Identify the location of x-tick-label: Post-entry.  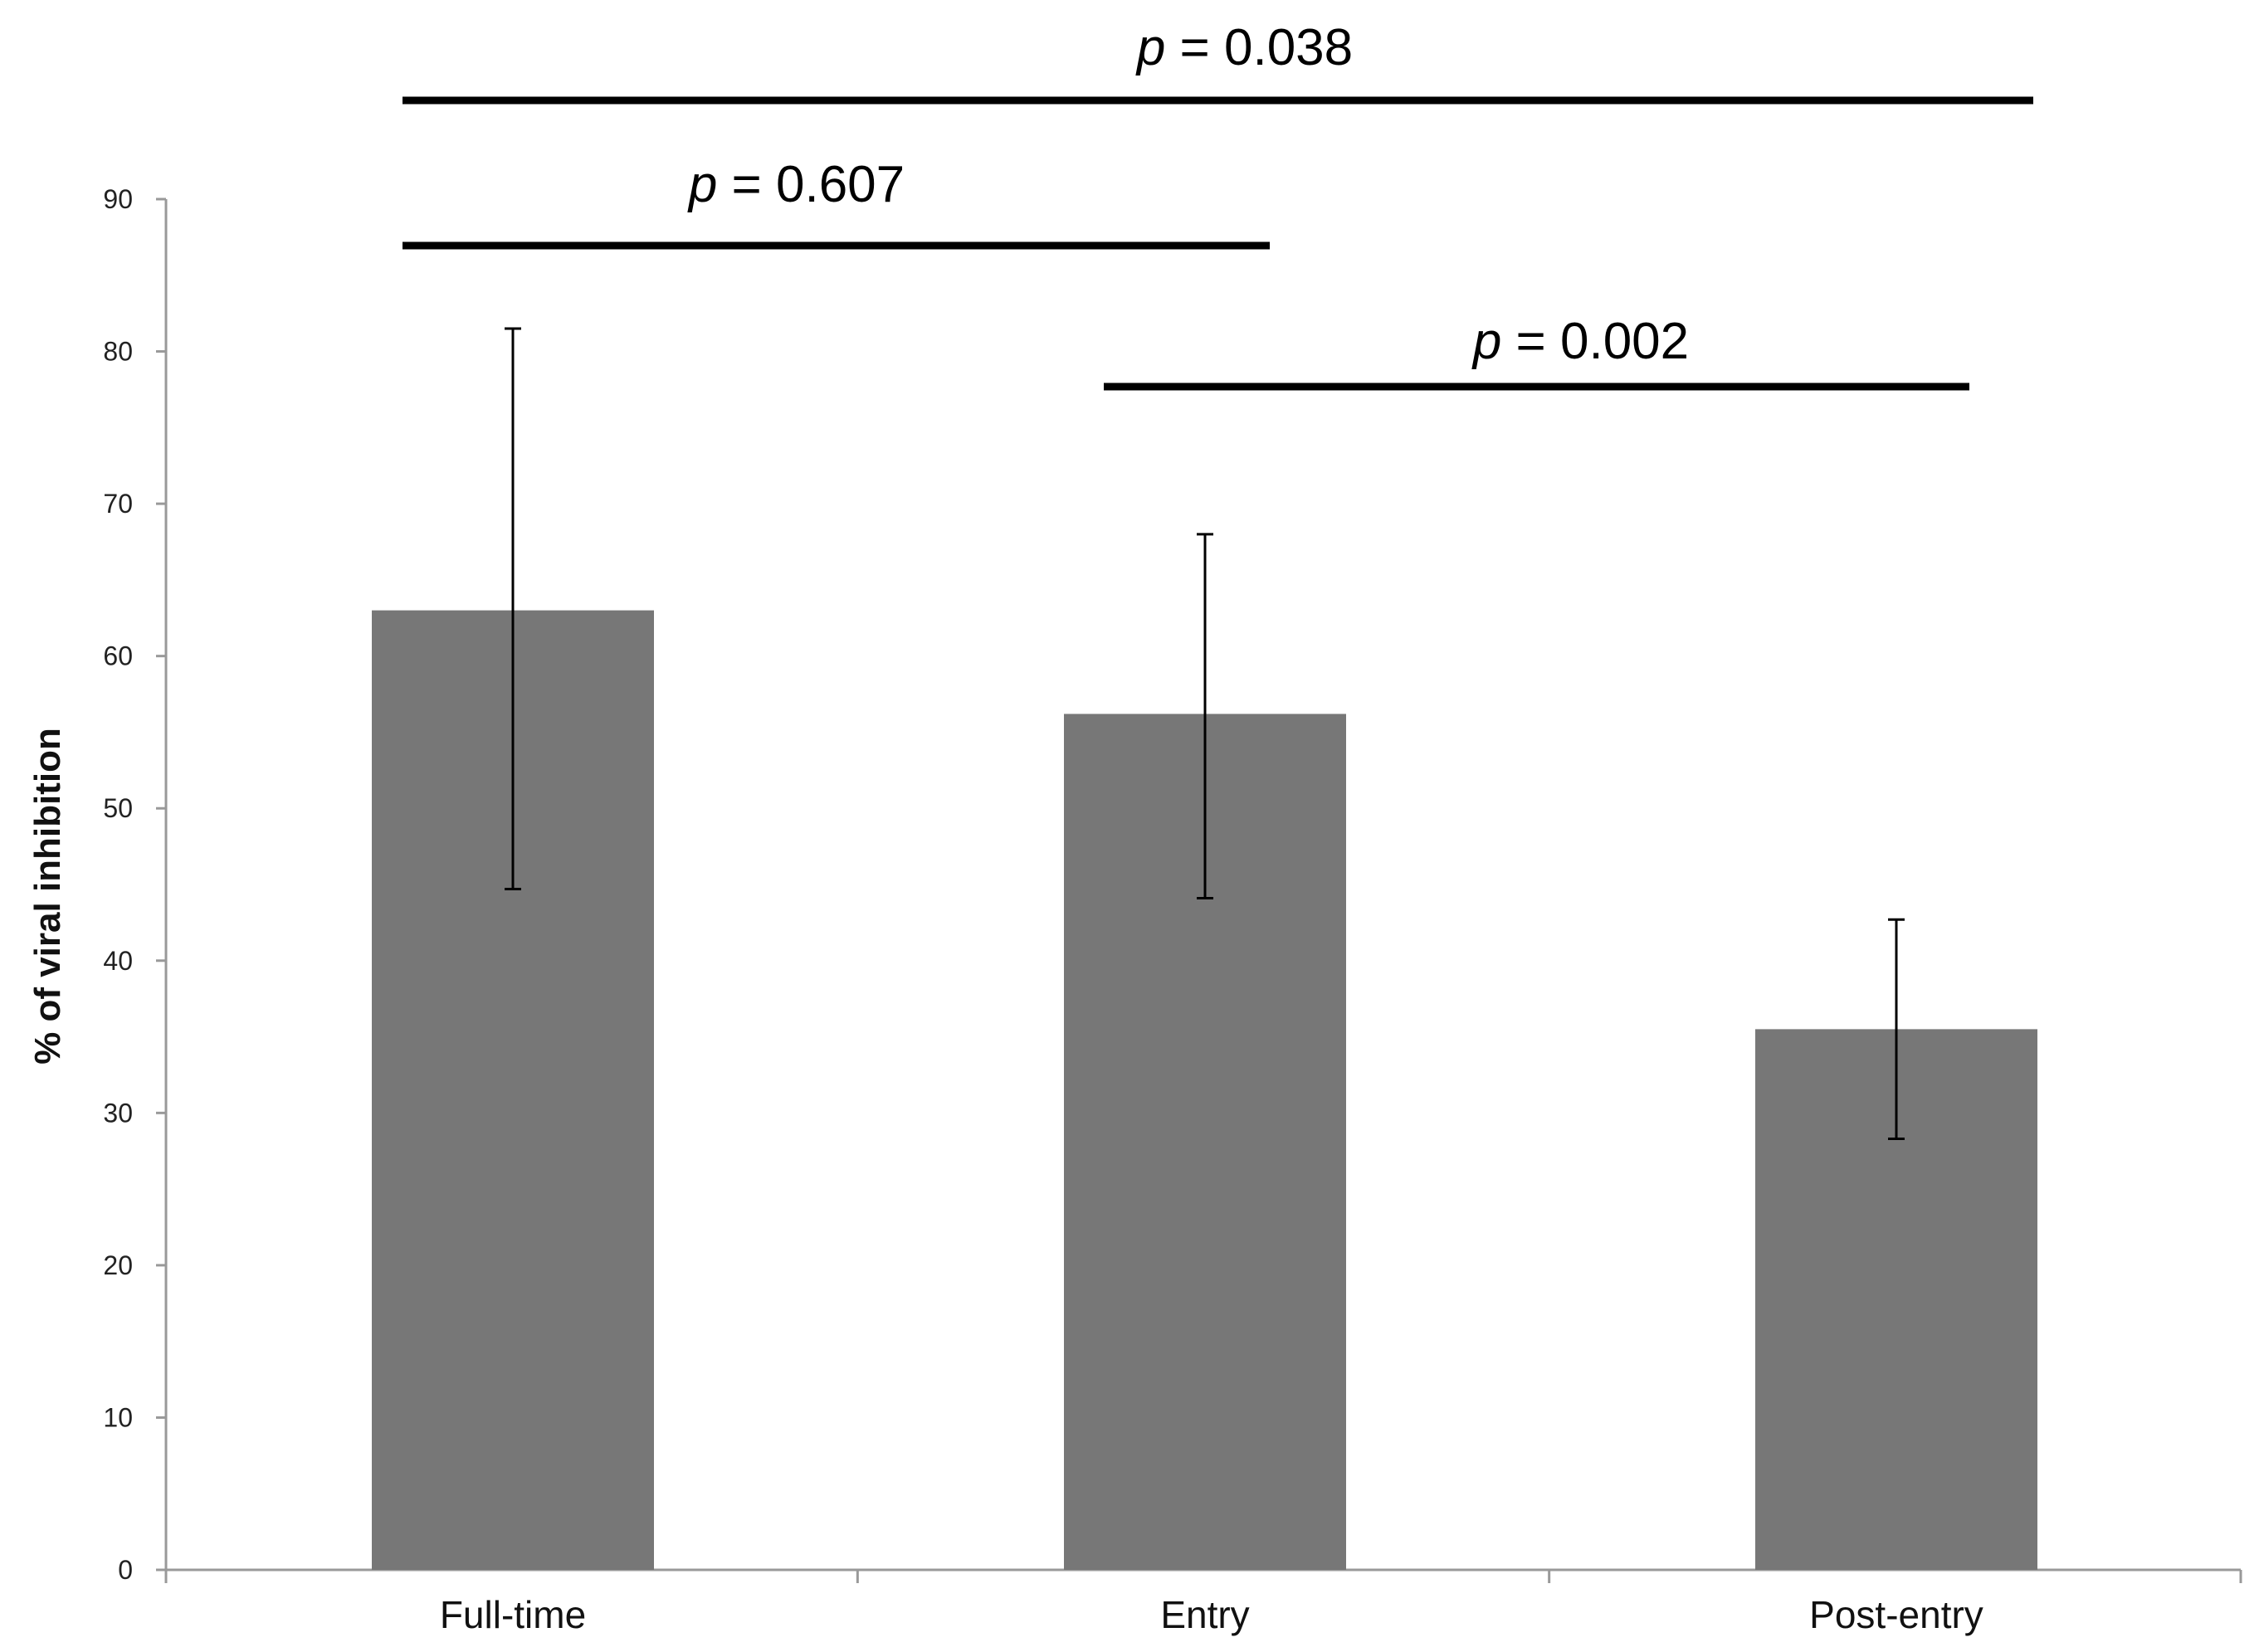
(1896, 1615).